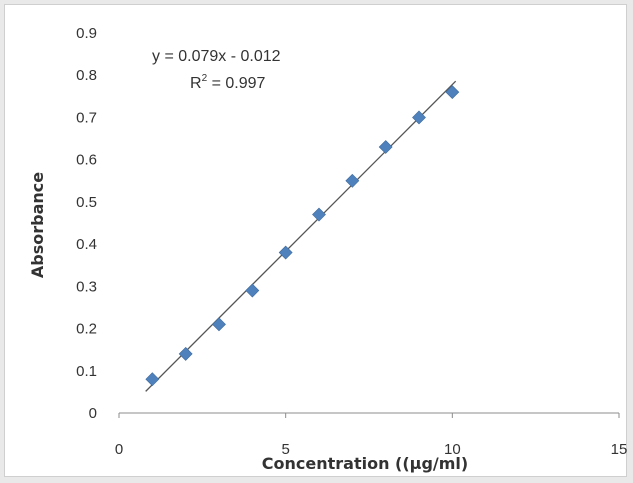  Describe the element at coordinates (86, 244) in the screenshot. I see `y-tick-label: 0.4` at that location.